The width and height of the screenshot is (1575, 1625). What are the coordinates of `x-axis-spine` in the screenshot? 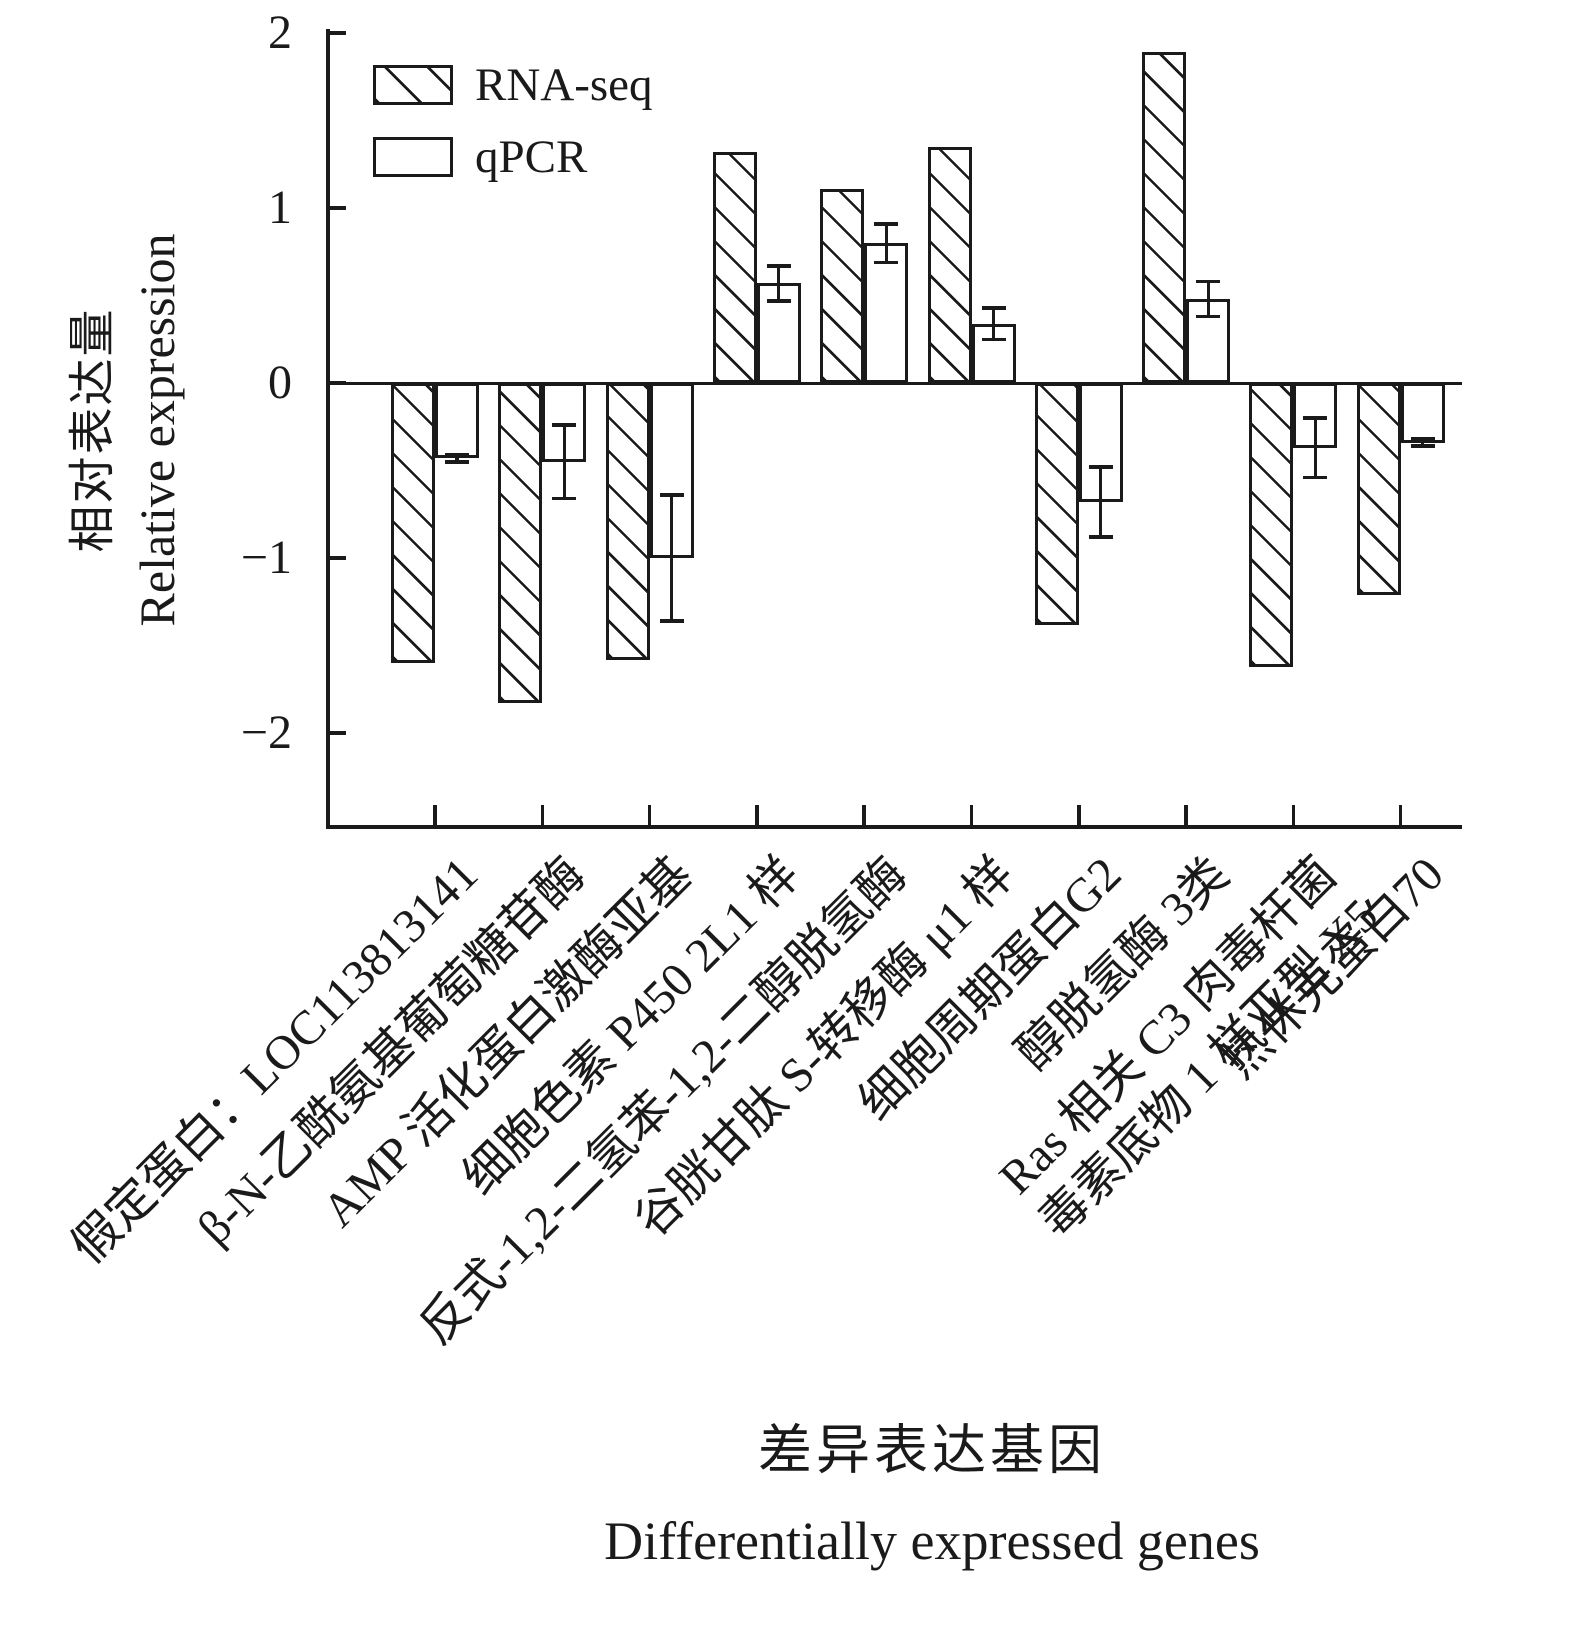 It's located at (894, 827).